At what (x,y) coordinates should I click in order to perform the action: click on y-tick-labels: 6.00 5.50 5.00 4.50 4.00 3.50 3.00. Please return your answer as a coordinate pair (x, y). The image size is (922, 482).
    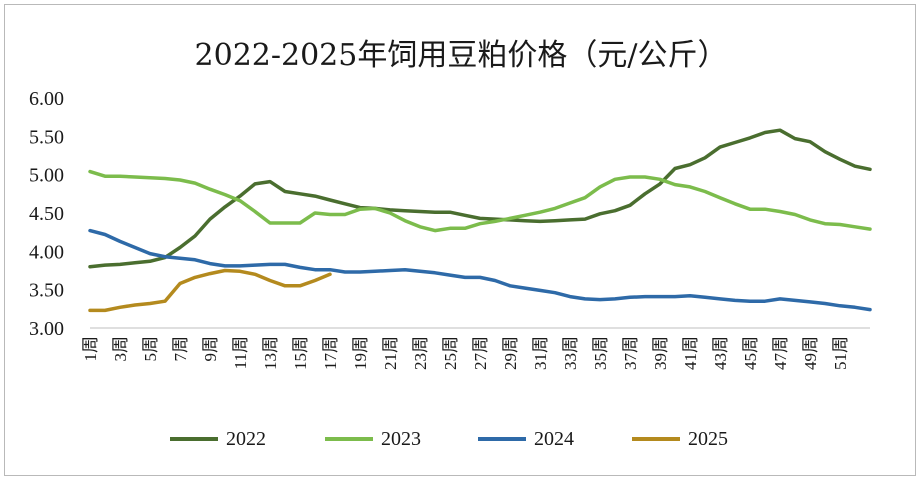
    Looking at the image, I should click on (46, 214).